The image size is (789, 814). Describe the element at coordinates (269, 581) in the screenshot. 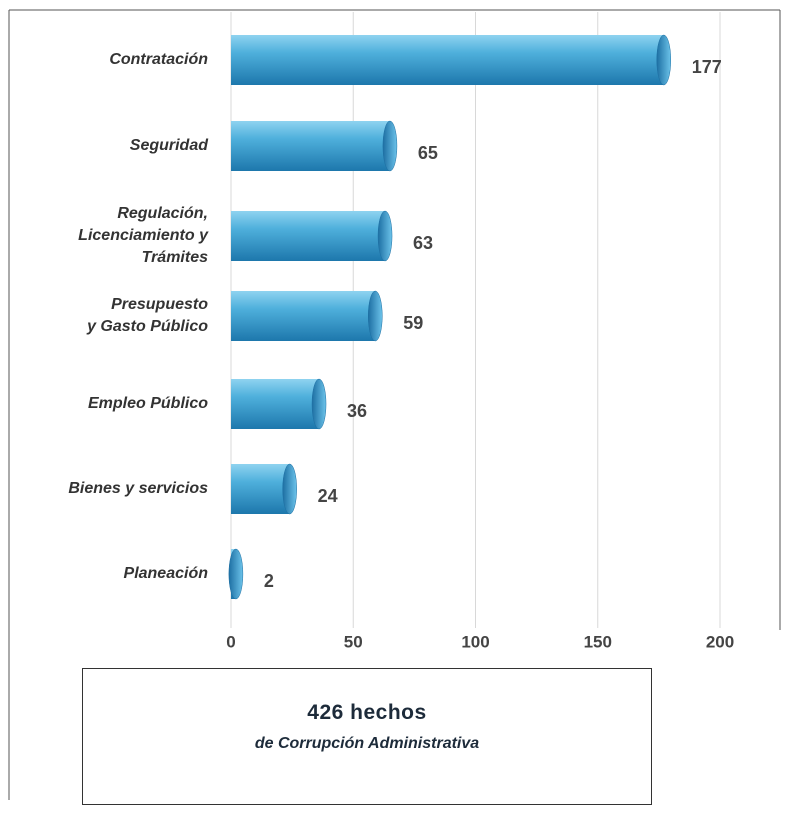

I see `value-label: 2` at that location.